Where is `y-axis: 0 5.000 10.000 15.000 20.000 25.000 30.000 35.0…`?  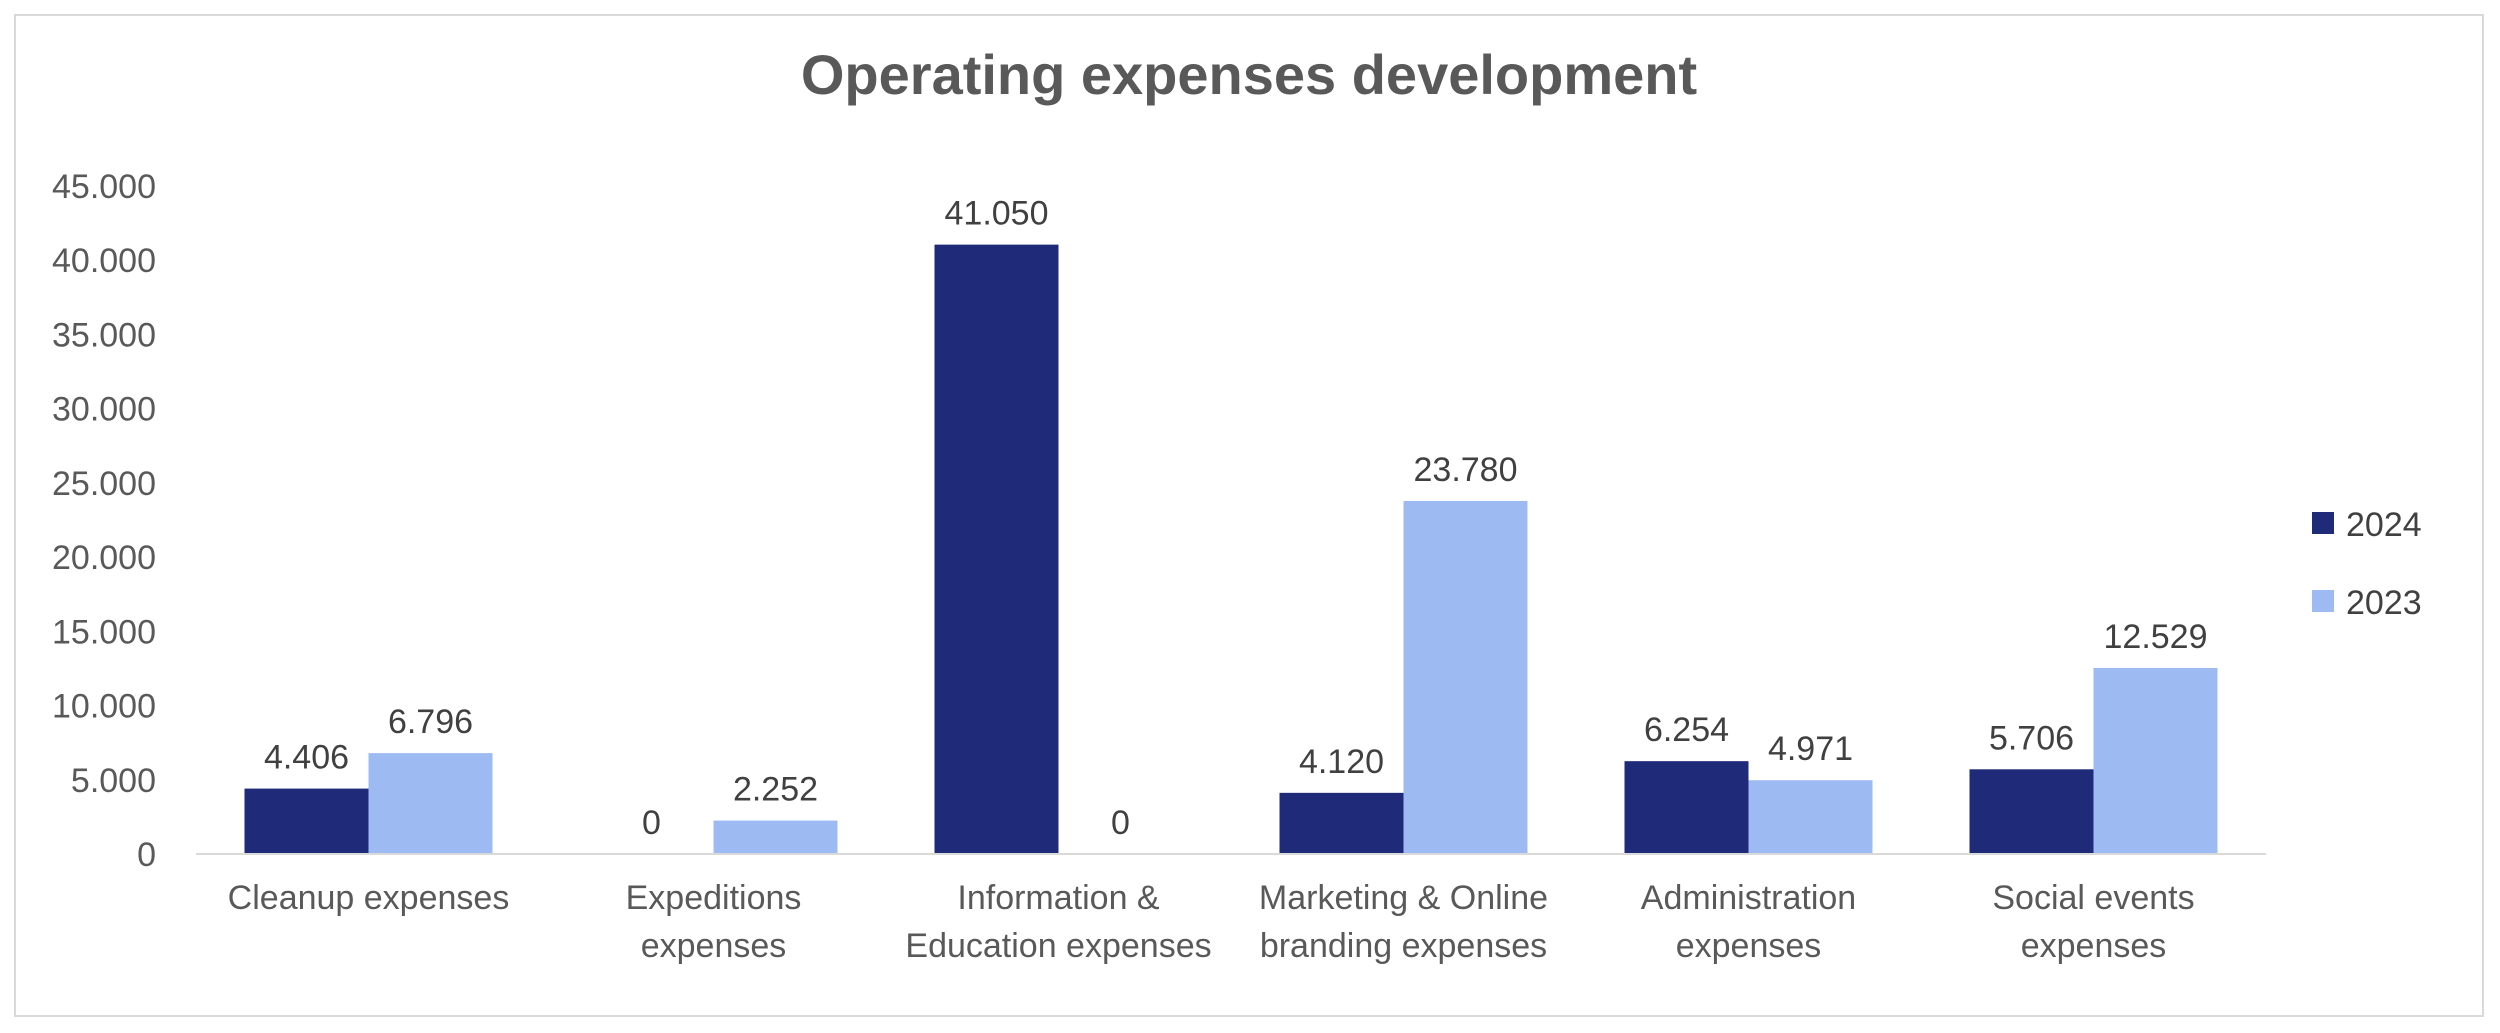
y-axis: 0 5.000 10.000 15.000 20.000 25.000 30.000 35.0… is located at coordinates (104, 521).